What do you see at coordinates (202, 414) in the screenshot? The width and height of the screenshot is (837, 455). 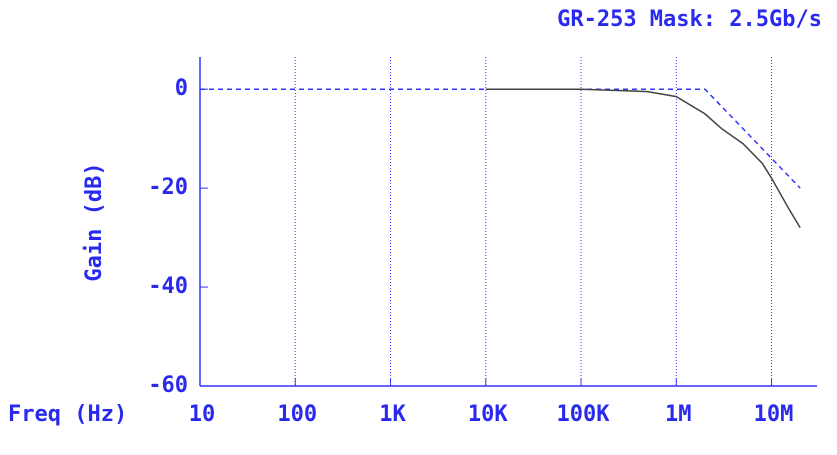 I see `x-tick-label: 10` at bounding box center [202, 414].